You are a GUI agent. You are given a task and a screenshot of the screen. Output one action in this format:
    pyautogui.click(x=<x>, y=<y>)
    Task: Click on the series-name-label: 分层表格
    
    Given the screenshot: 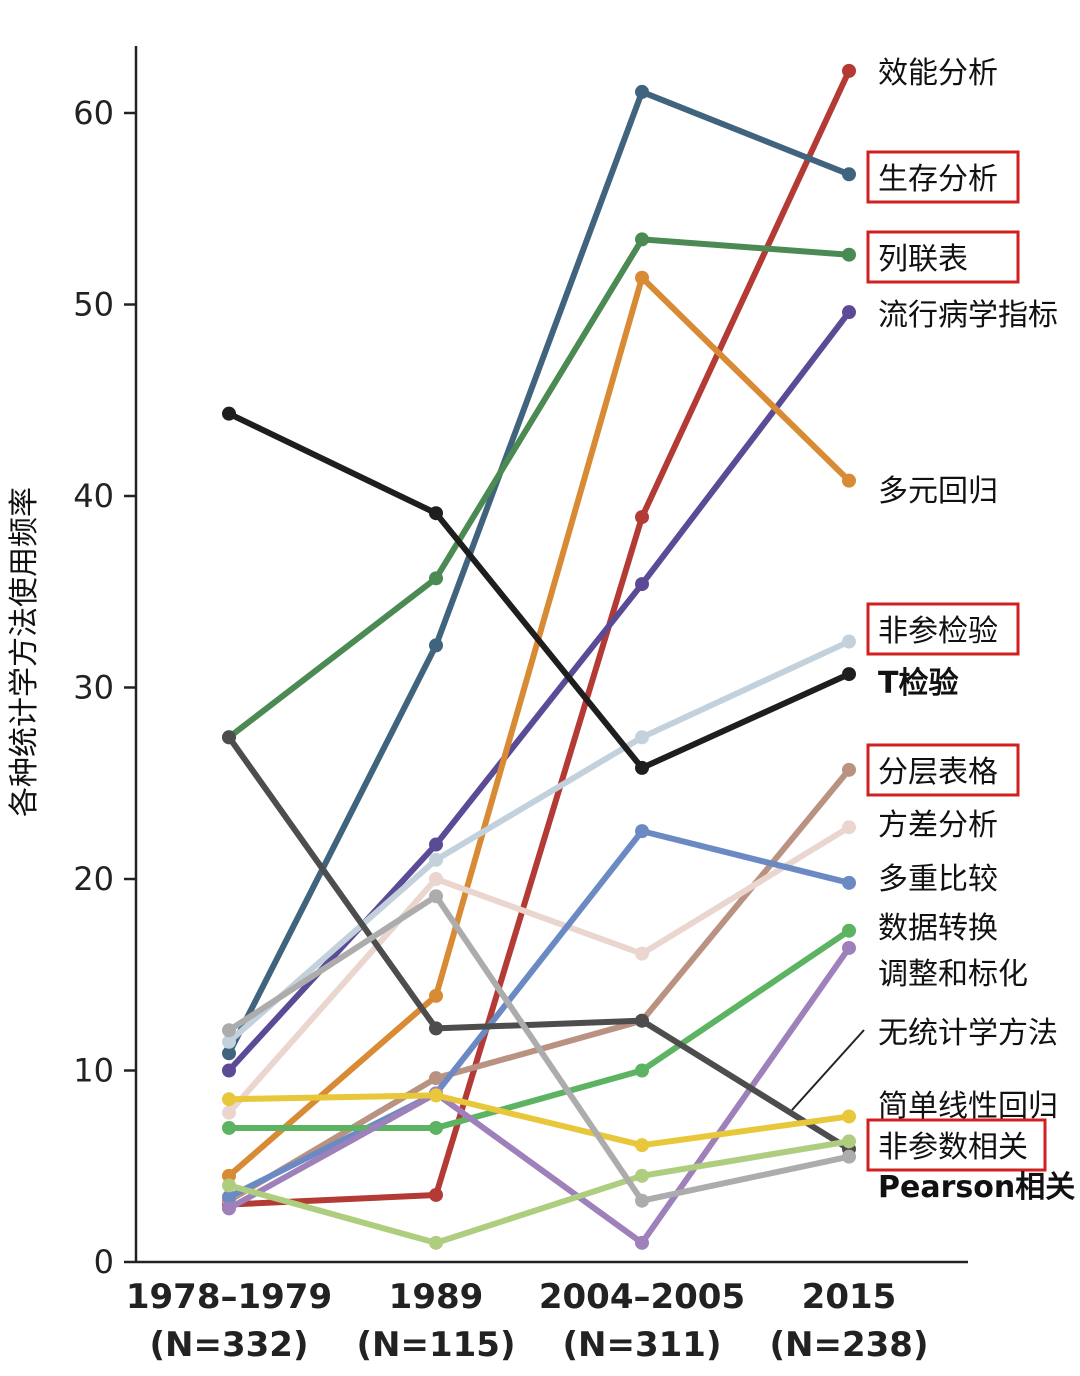 What is the action you would take?
    pyautogui.click(x=938, y=772)
    